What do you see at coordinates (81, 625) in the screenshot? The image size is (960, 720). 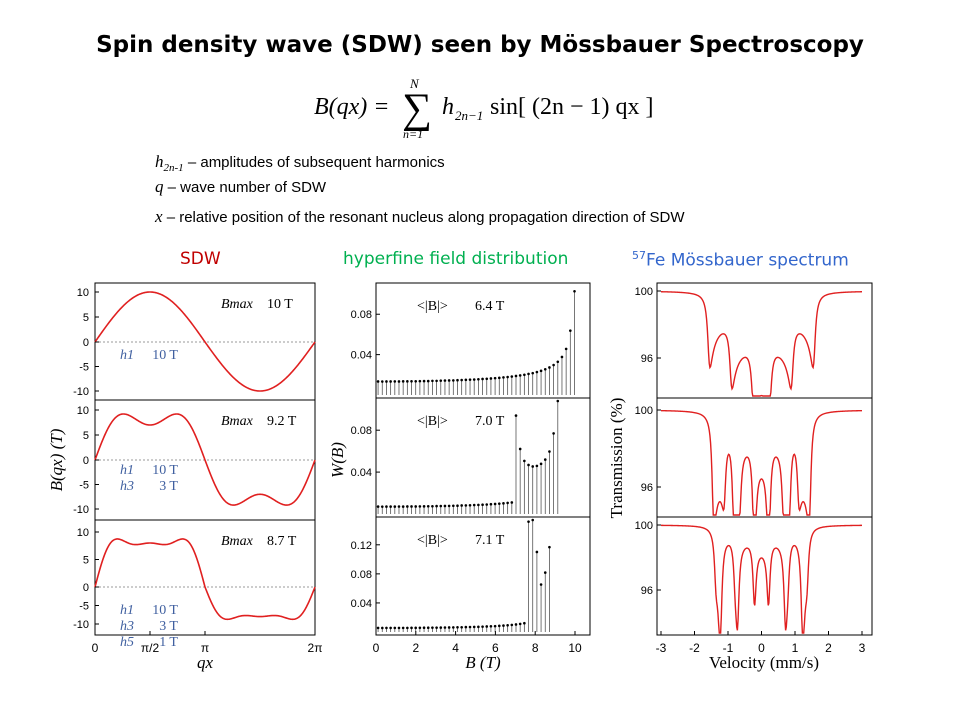 I see `sdw-y-tick-label: -10` at bounding box center [81, 625].